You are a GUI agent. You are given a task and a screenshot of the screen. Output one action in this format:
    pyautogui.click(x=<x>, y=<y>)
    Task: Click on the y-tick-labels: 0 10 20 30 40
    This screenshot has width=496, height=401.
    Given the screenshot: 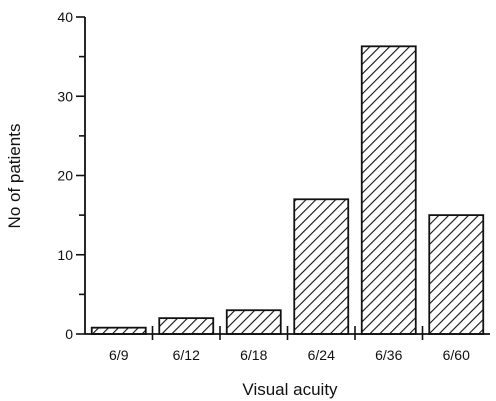 What is the action you would take?
    pyautogui.click(x=65, y=175)
    